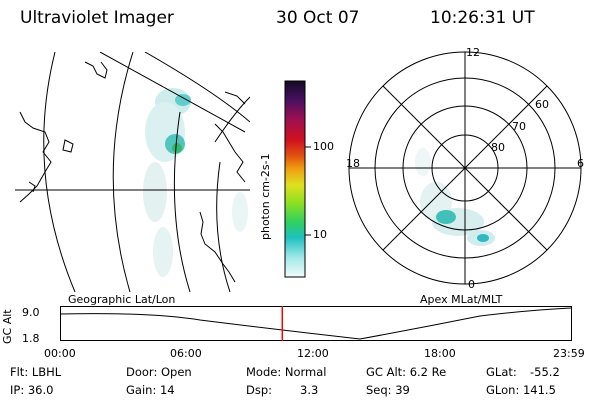 Image resolution: width=600 pixels, height=400 pixels. I want to click on status-dsp-label: Dsp:, so click(259, 390).